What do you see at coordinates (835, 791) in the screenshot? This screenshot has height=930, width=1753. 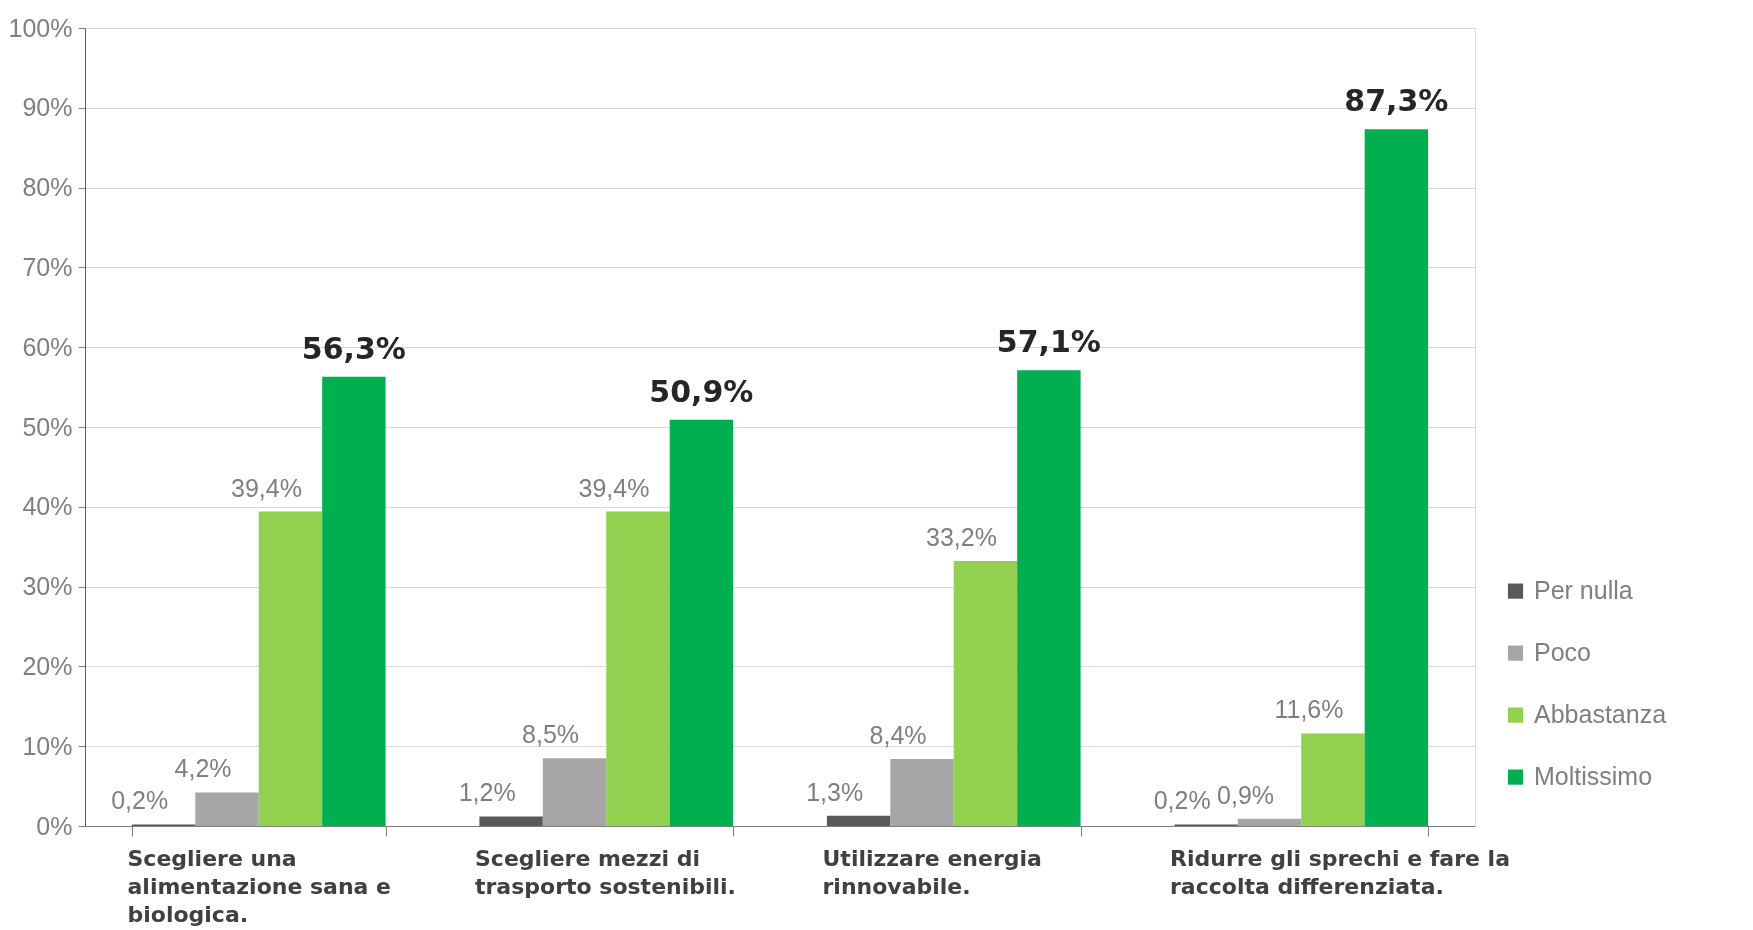 I see `data-label: 1,3%` at bounding box center [835, 791].